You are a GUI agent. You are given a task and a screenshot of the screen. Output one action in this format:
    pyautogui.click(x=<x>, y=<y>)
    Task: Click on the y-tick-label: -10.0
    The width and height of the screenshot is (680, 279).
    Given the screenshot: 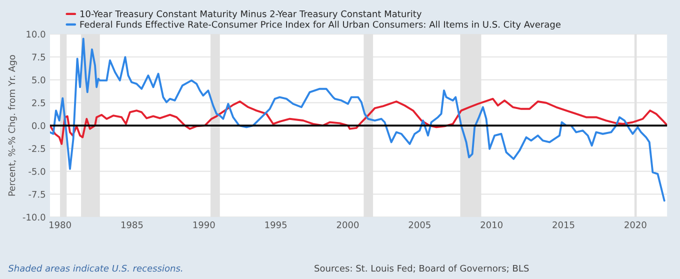 What is the action you would take?
    pyautogui.click(x=34, y=217)
    